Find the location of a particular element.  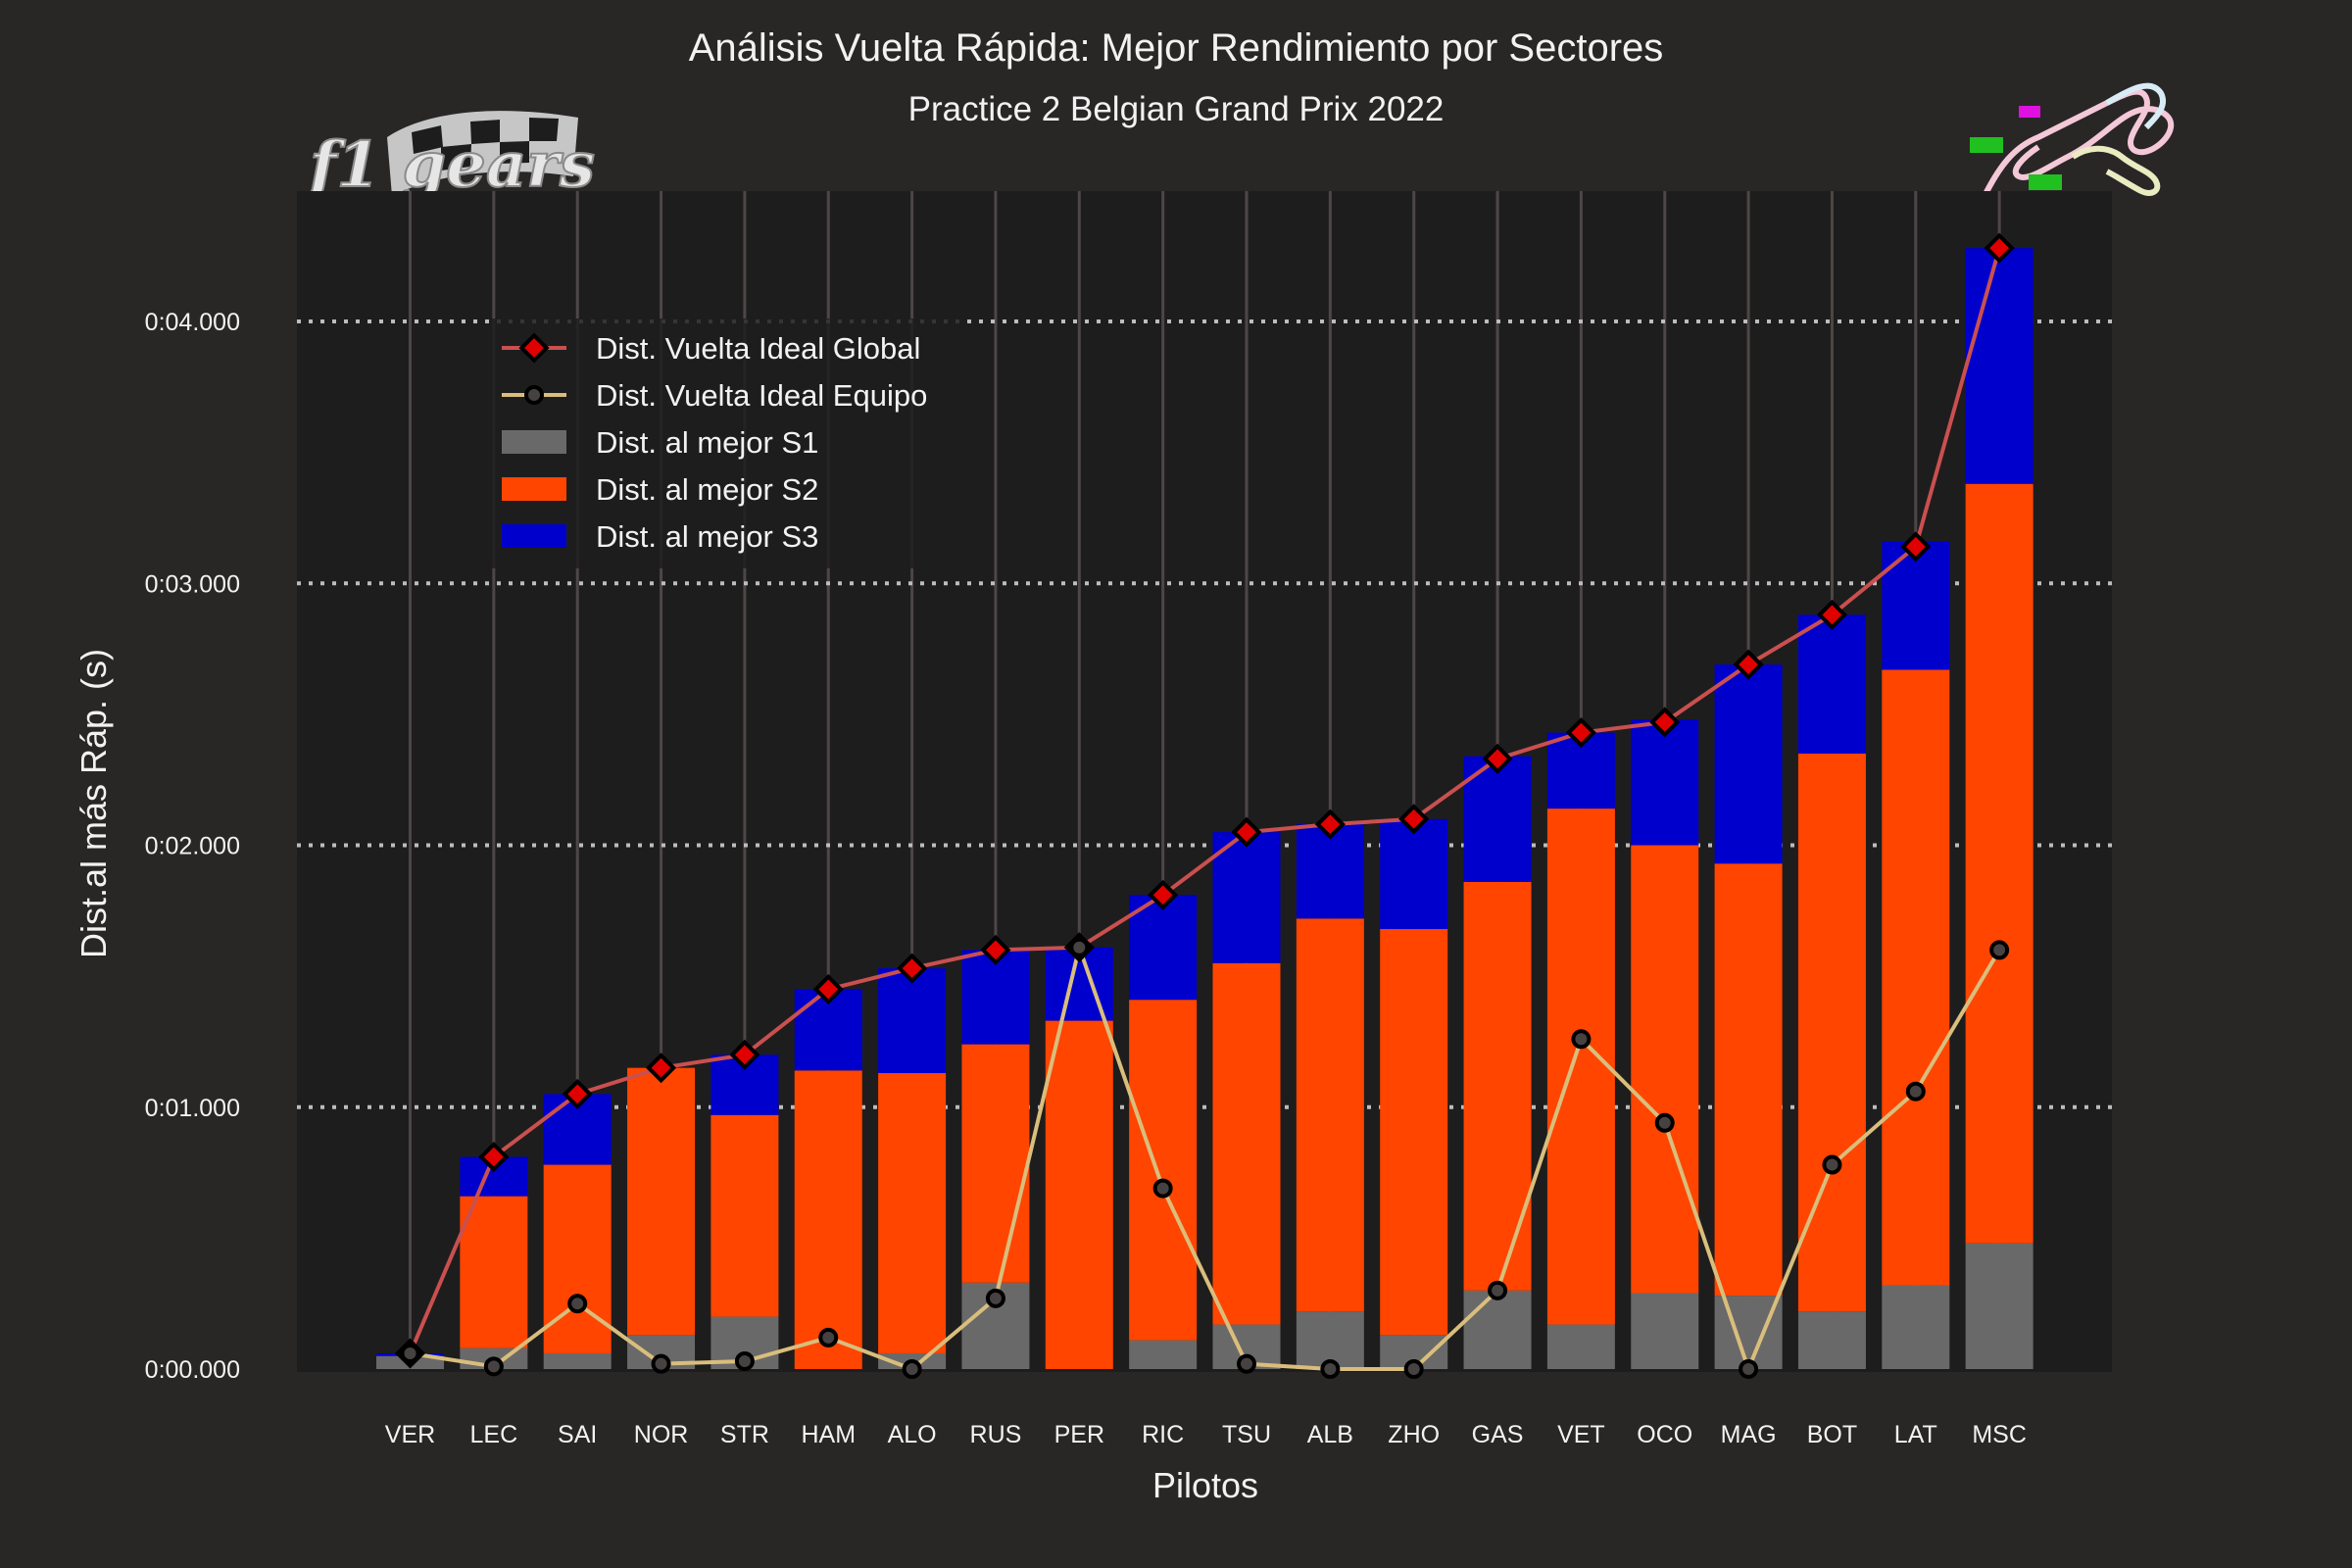

bar-s1-msc is located at coordinates (2000, 1306).